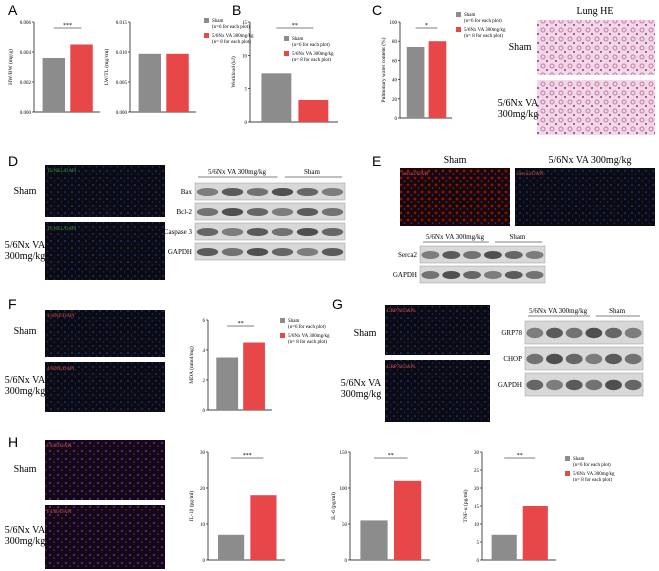 Image resolution: width=659 pixels, height=571 pixels. I want to click on stain-label: Serca2/DAPI, so click(530, 174).